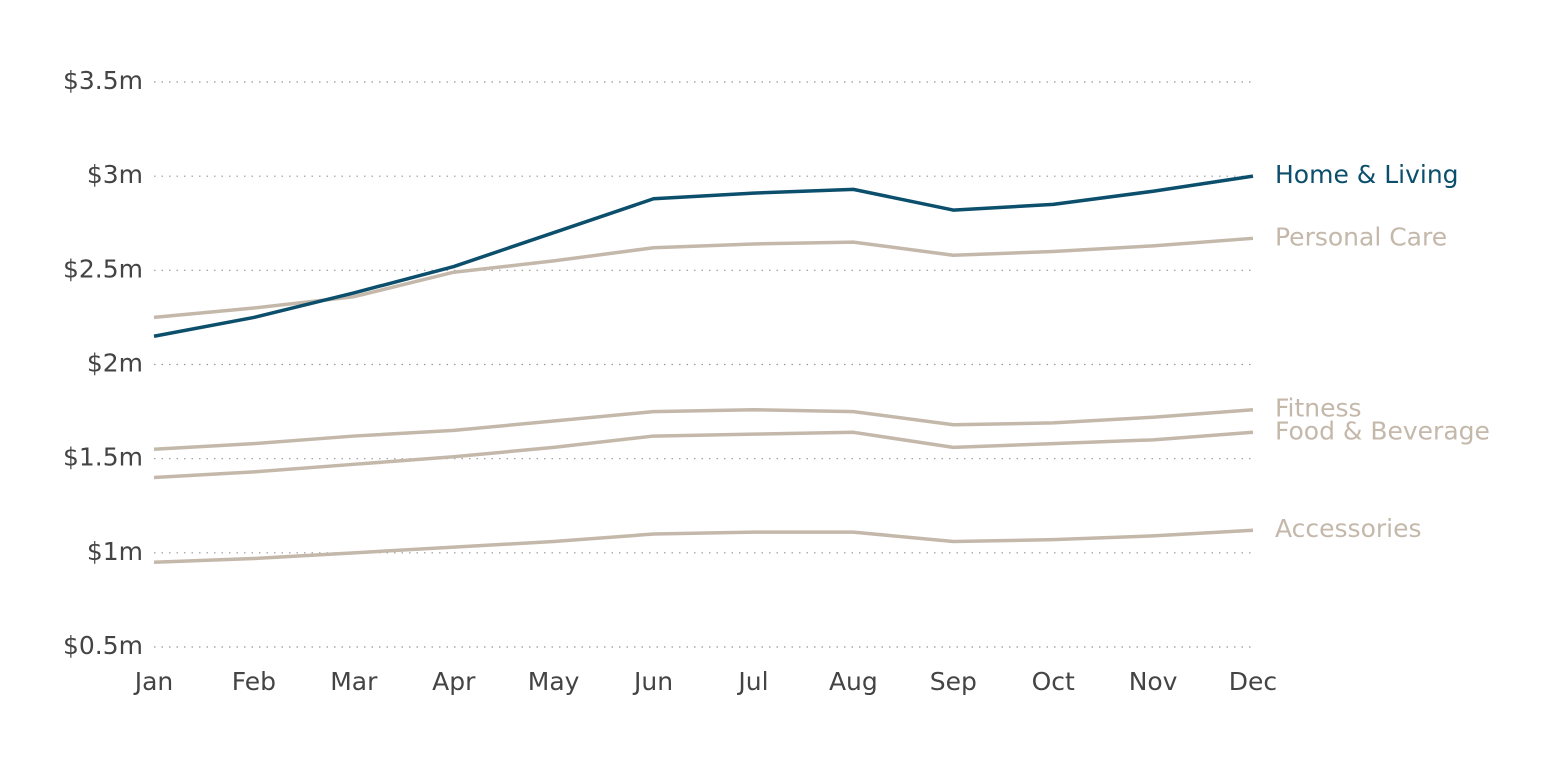 Image resolution: width=1560 pixels, height=761 pixels. What do you see at coordinates (1348, 528) in the screenshot?
I see `series-label: Accessories` at bounding box center [1348, 528].